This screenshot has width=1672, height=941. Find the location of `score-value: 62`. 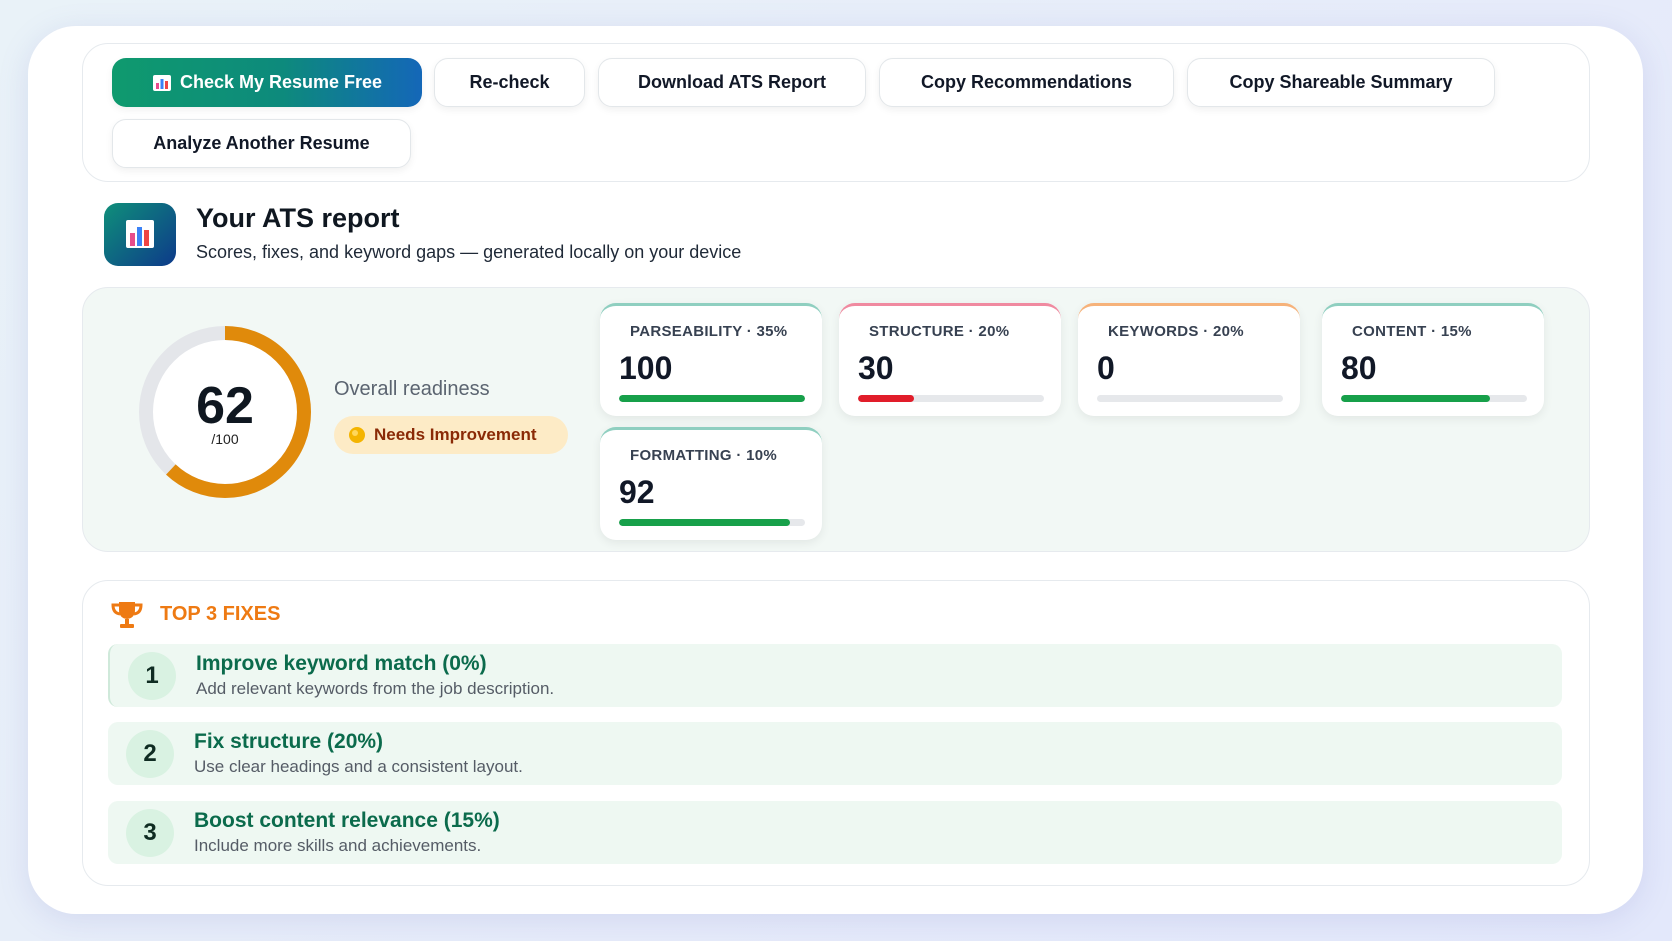

score-value: 62 is located at coordinates (225, 406).